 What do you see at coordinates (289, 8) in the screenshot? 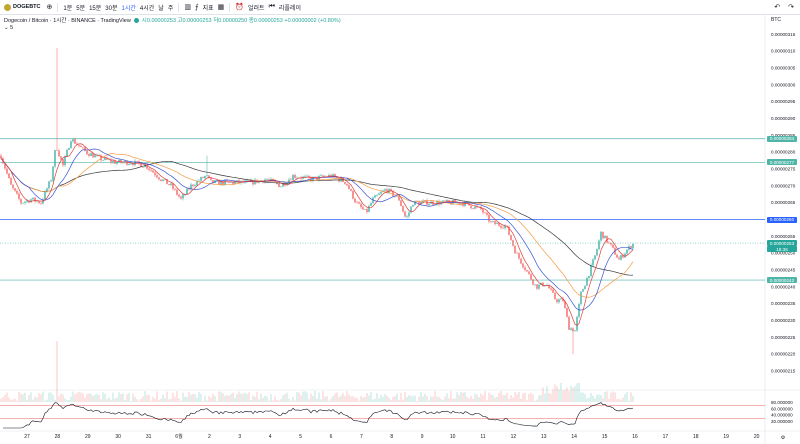
I see `replay-button: 리플레이` at bounding box center [289, 8].